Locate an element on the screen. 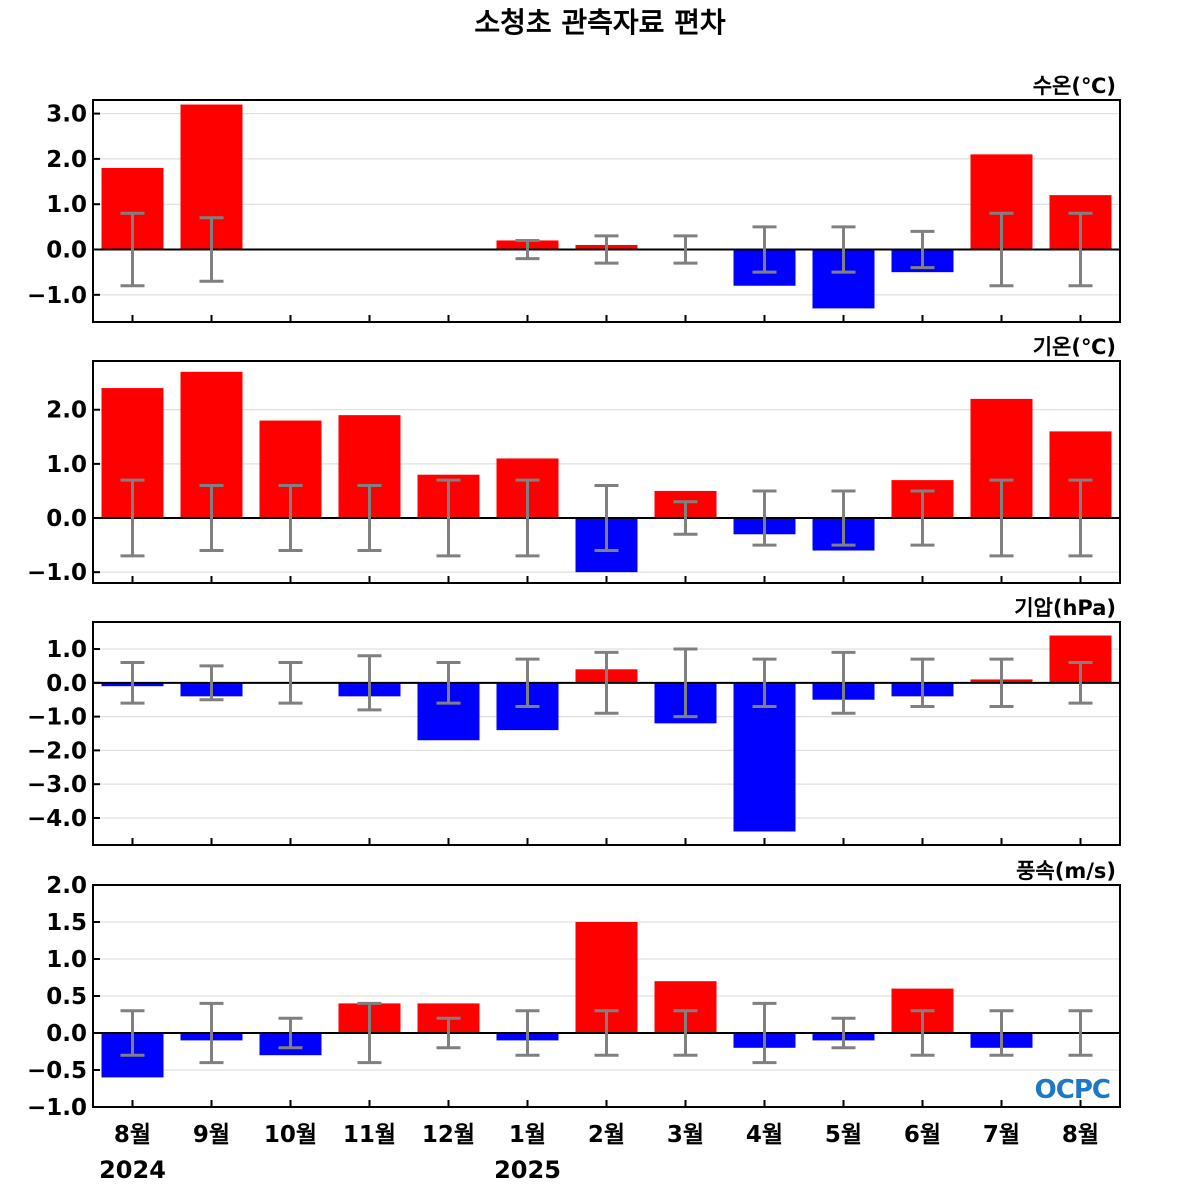 This screenshot has width=1200, height=1200. x-tick-label: 4월 is located at coordinates (764, 1135).